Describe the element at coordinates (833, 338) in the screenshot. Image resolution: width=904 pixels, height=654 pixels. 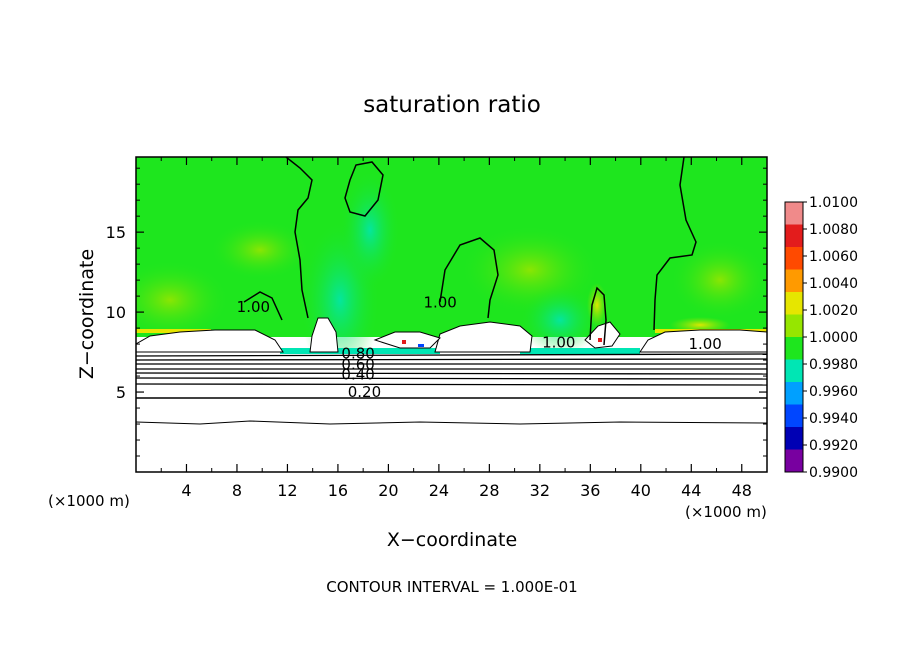
I see `colorbar-label: 1.0000` at that location.